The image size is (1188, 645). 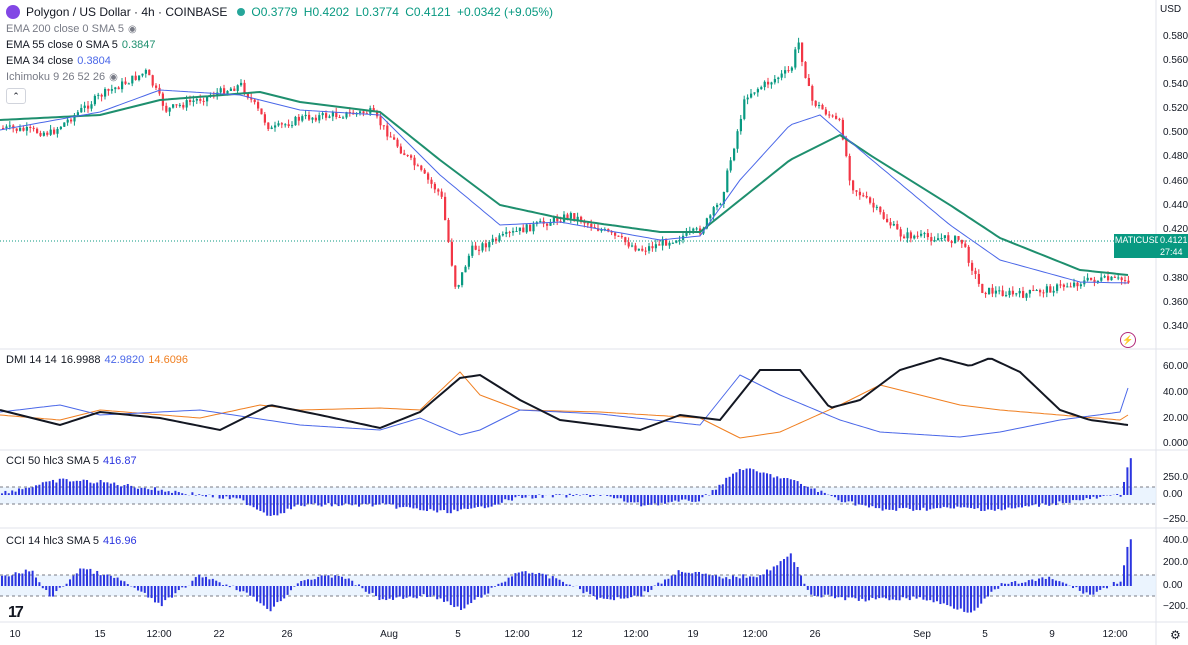 What do you see at coordinates (71, 461) in the screenshot?
I see `cci50-legend: CCI 50 hlc3 SMA 5 416.87` at bounding box center [71, 461].